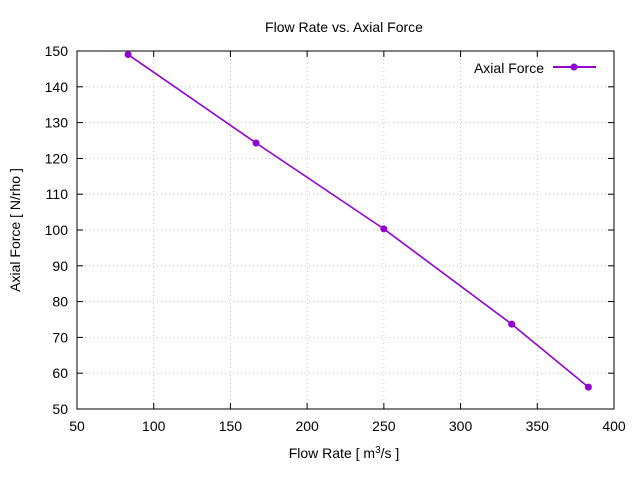  What do you see at coordinates (538, 426) in the screenshot?
I see `x-tick-label: 350` at bounding box center [538, 426].